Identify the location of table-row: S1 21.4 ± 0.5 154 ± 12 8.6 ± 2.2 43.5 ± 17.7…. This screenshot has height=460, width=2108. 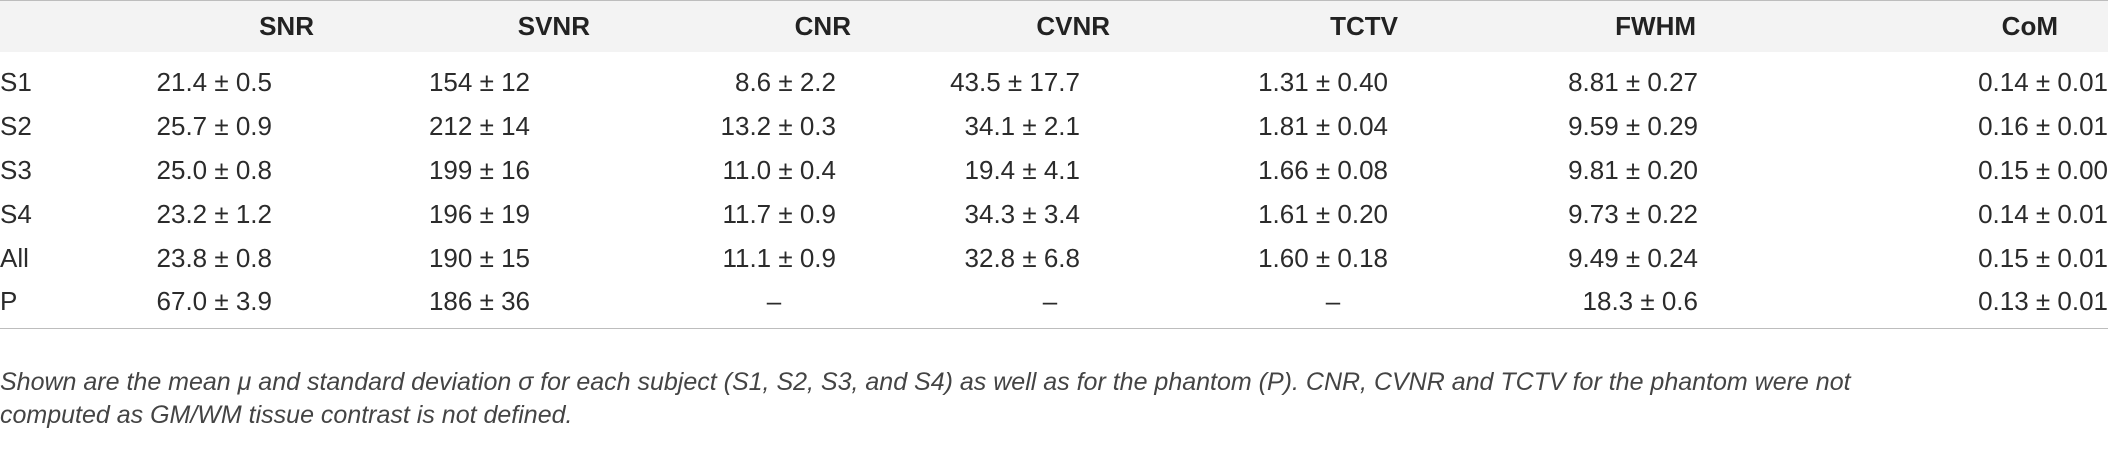
(1054, 78).